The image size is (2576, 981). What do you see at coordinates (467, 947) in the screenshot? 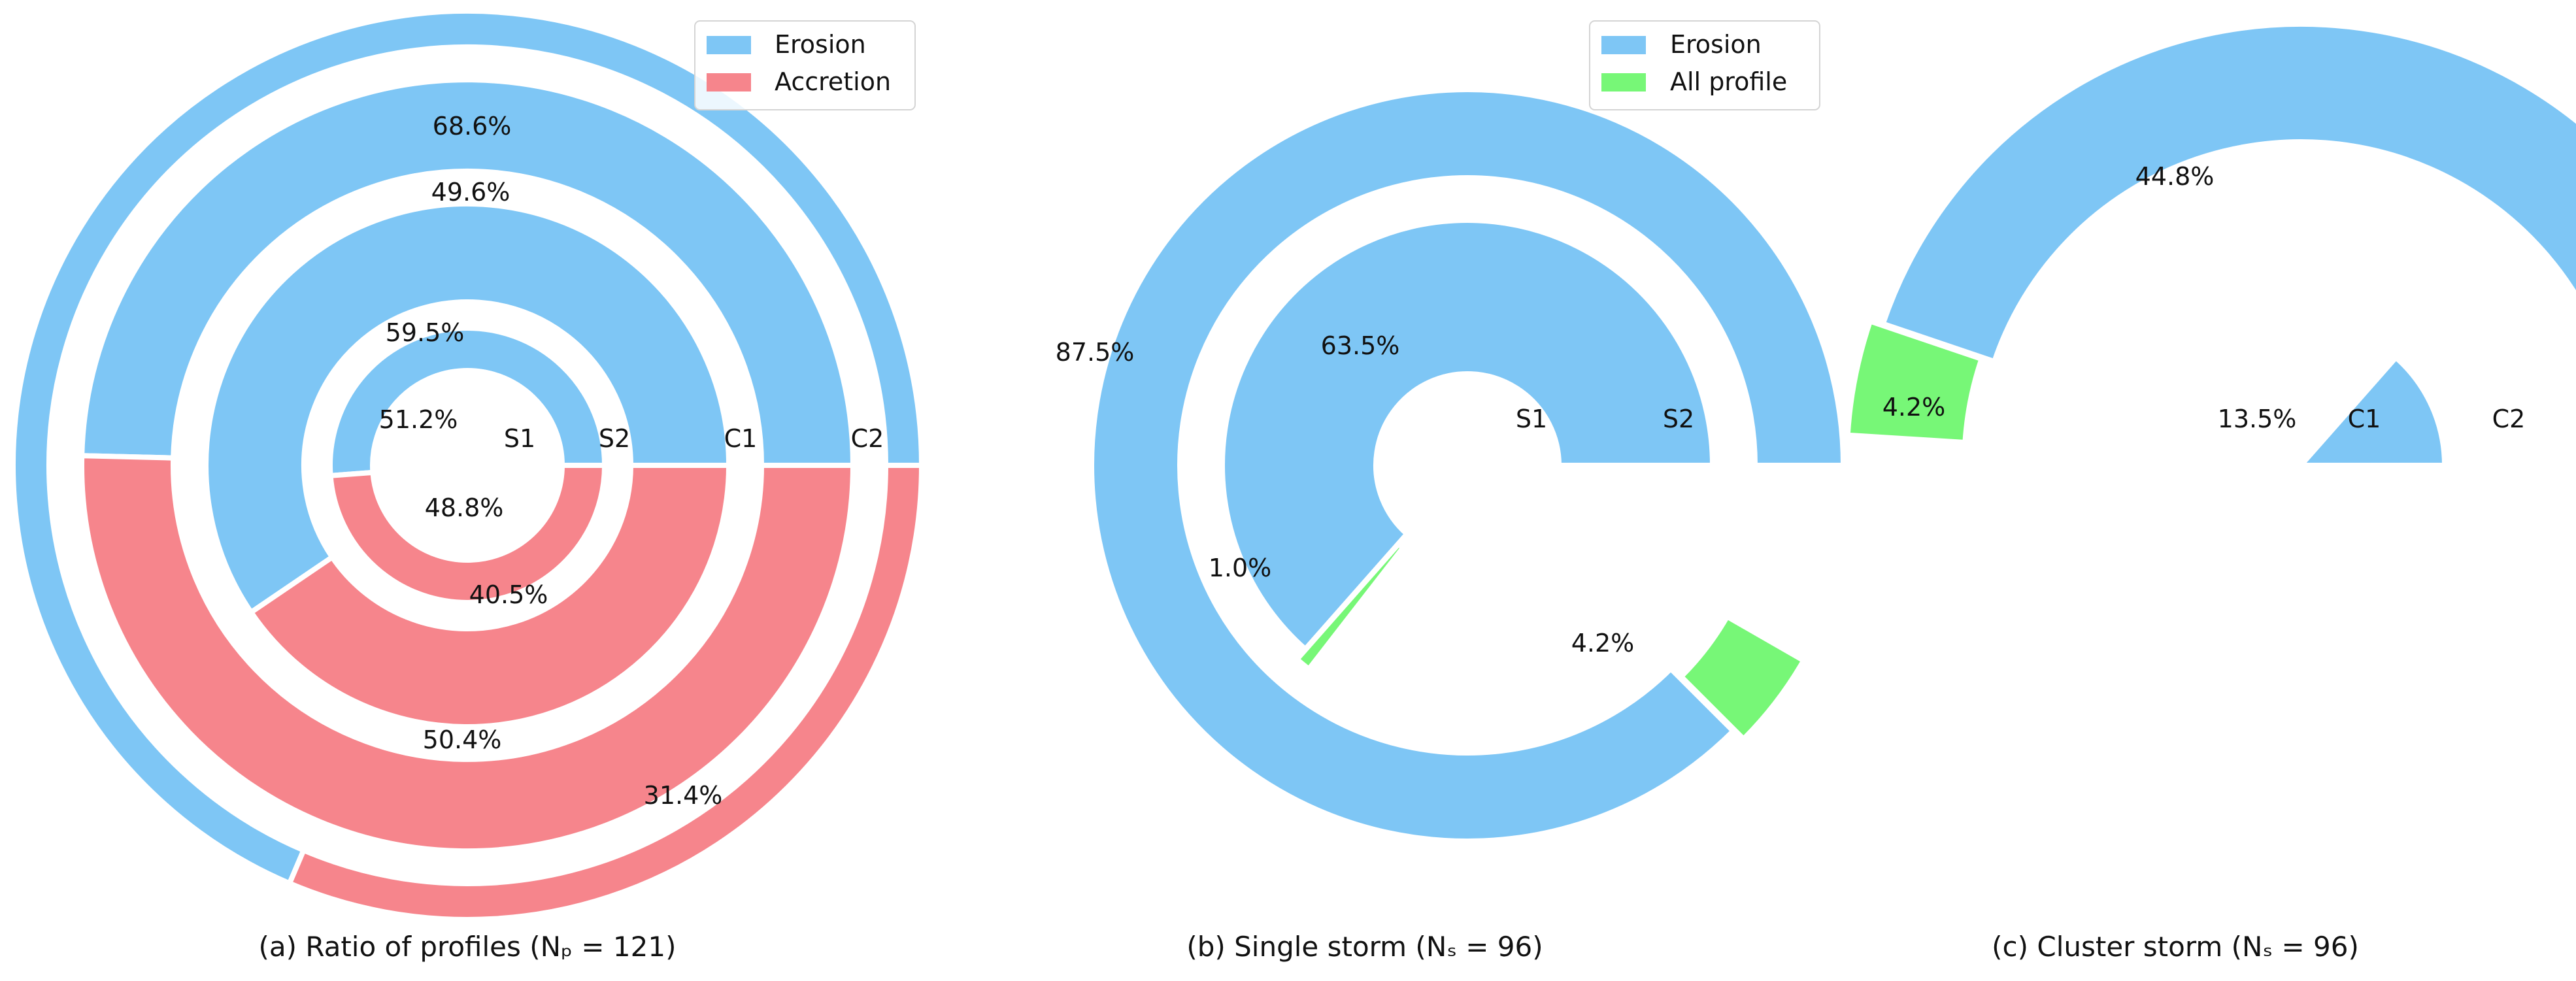
I see `caption-a: (a) Ratio of profiles (Nₚ = 121)` at bounding box center [467, 947].